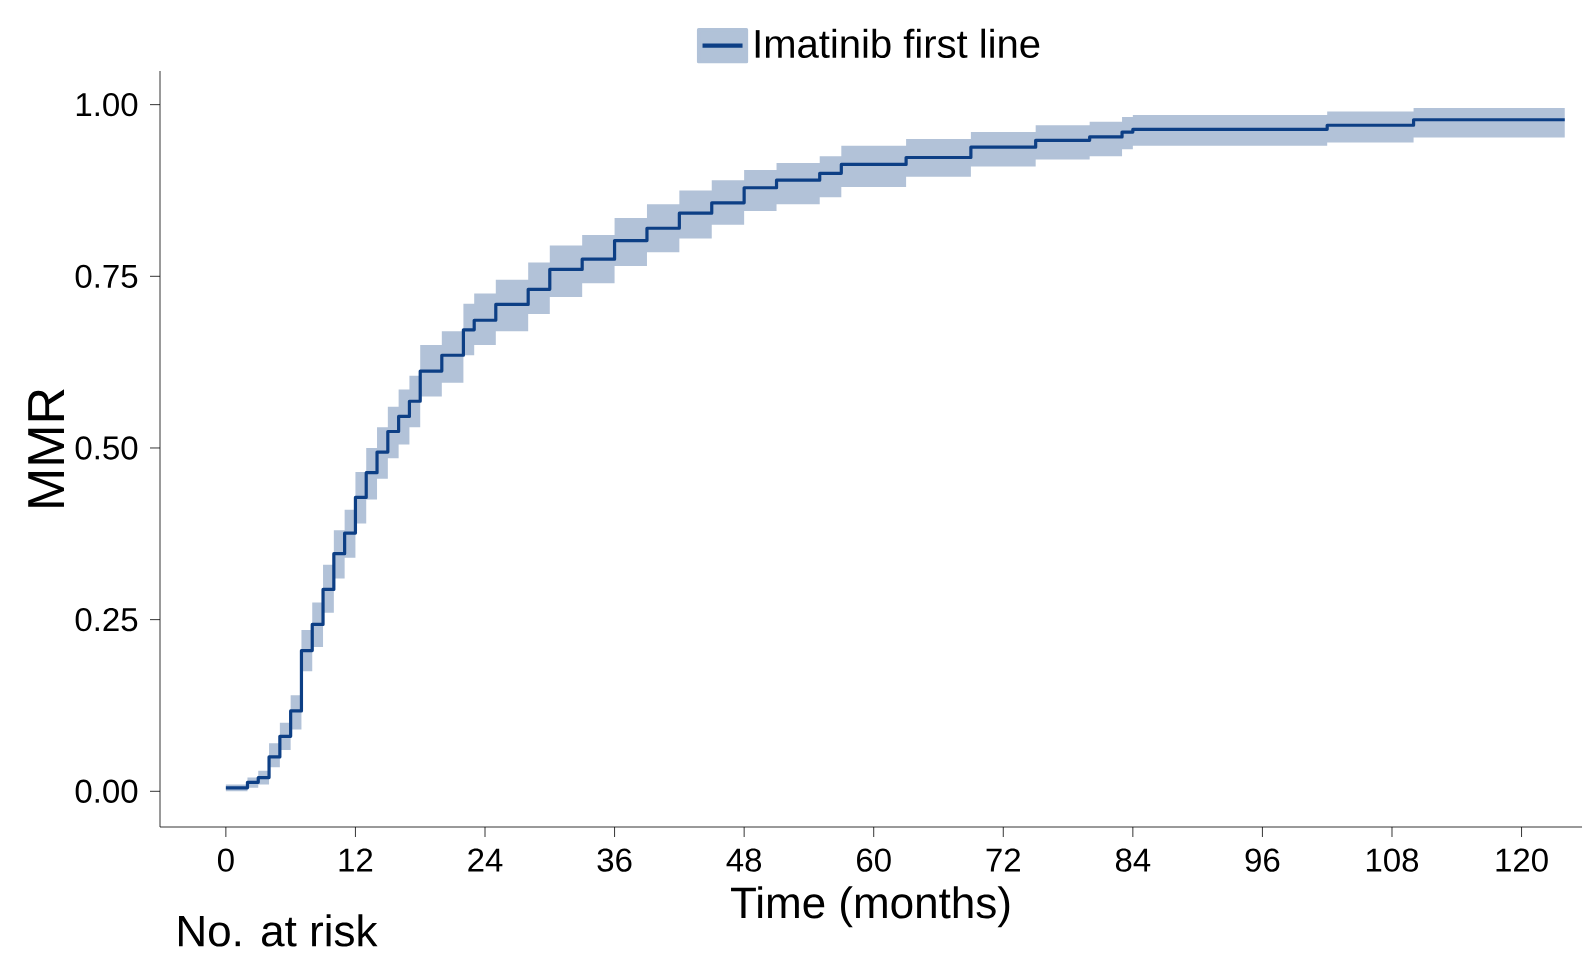 The image size is (1594, 962). Describe the element at coordinates (1262, 860) in the screenshot. I see `x-tick-label: 96` at that location.